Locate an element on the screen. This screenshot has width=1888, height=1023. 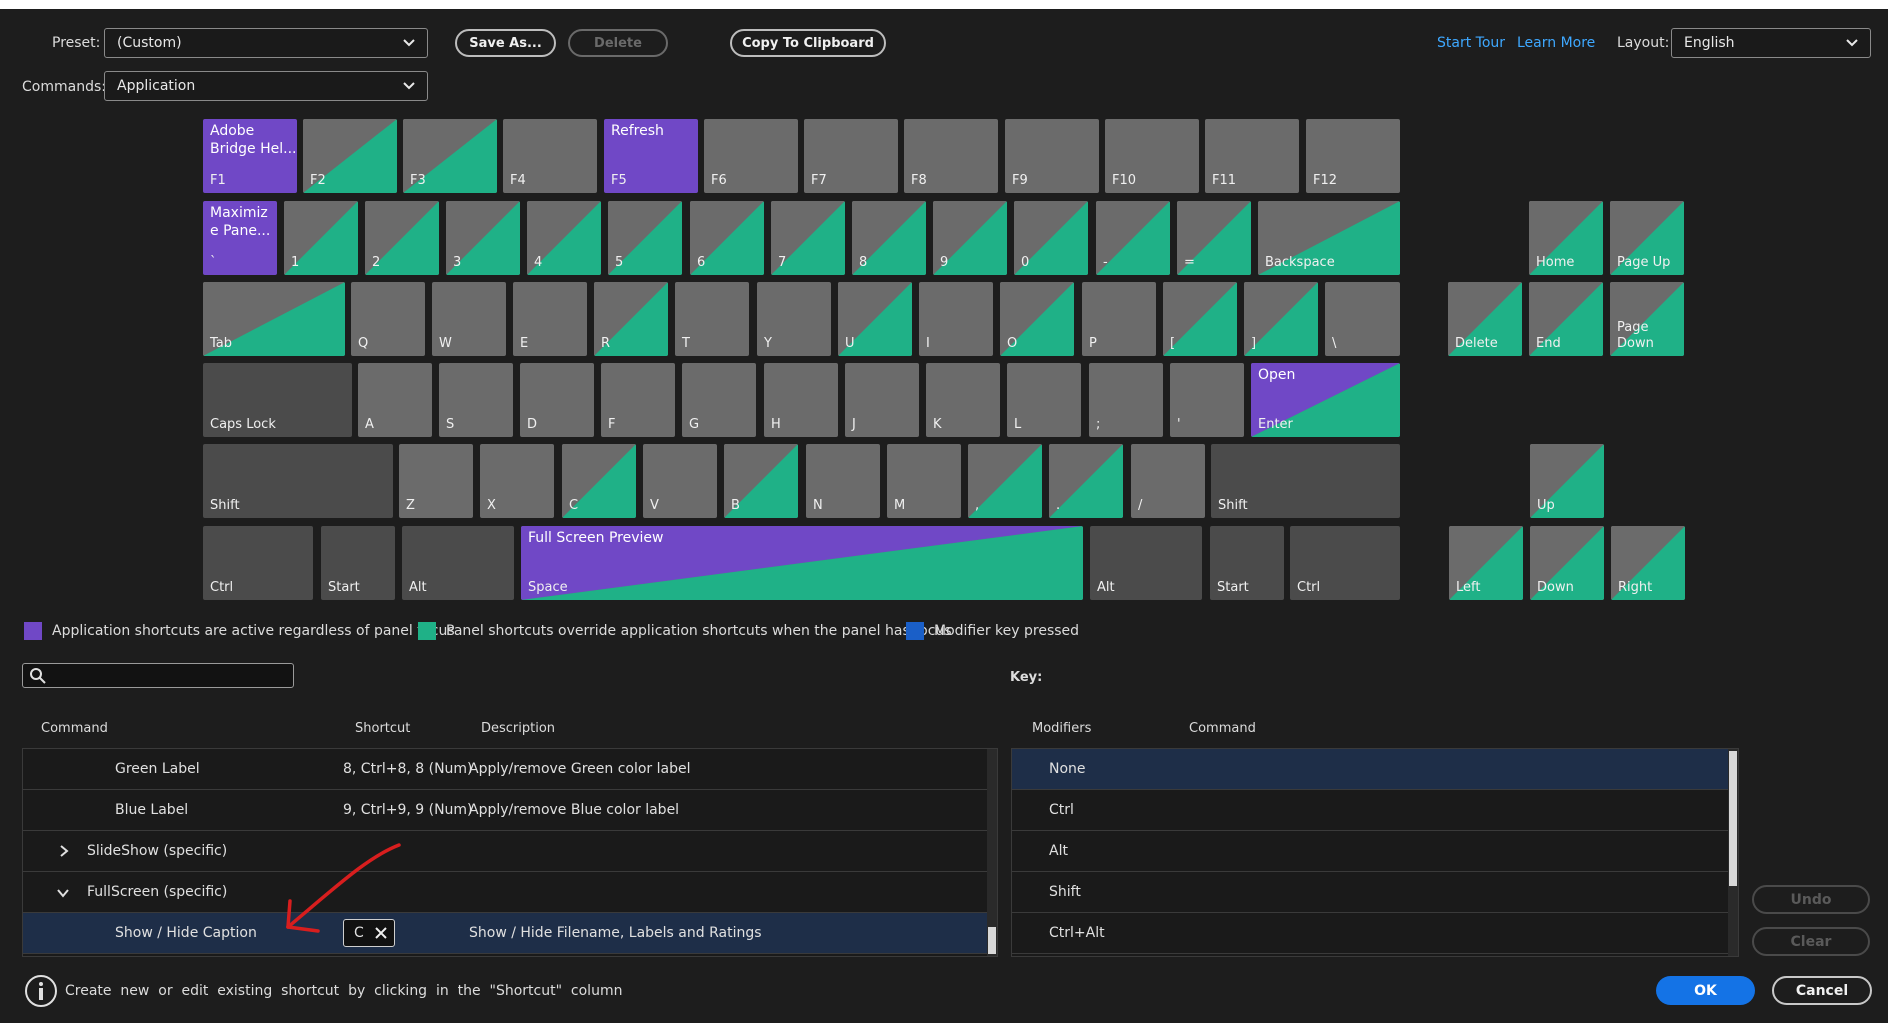
key-g: G is located at coordinates (719, 400).